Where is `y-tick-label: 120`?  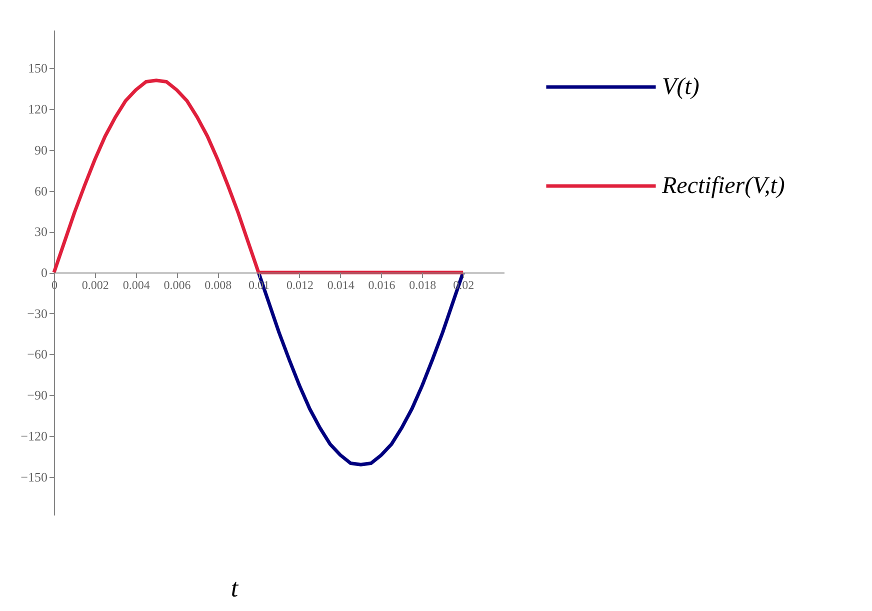 y-tick-label: 120 is located at coordinates (38, 109).